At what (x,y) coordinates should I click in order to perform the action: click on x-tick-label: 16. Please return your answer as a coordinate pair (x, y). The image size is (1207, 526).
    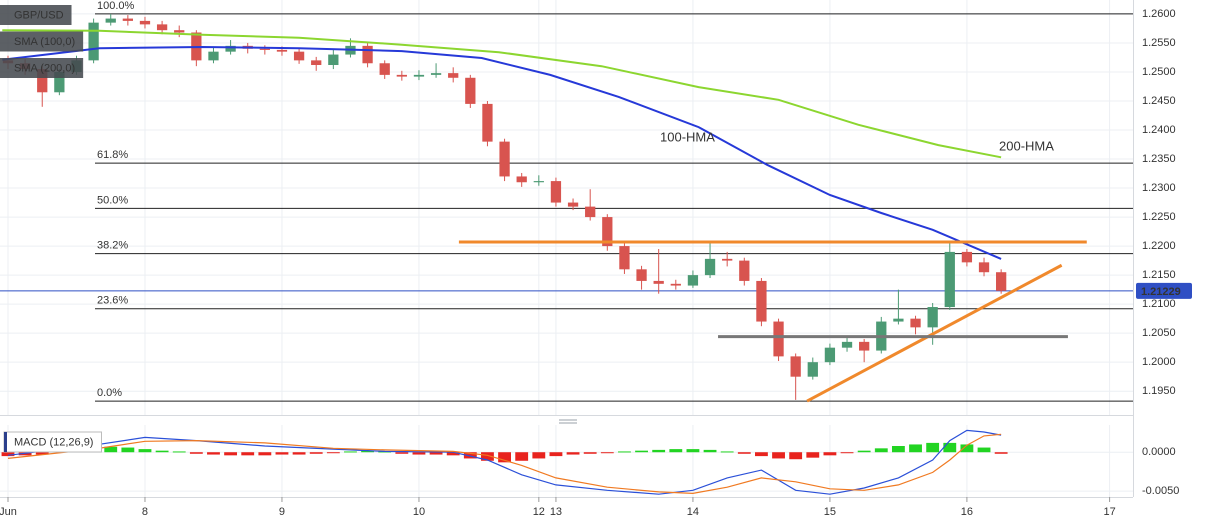
    Looking at the image, I should click on (967, 512).